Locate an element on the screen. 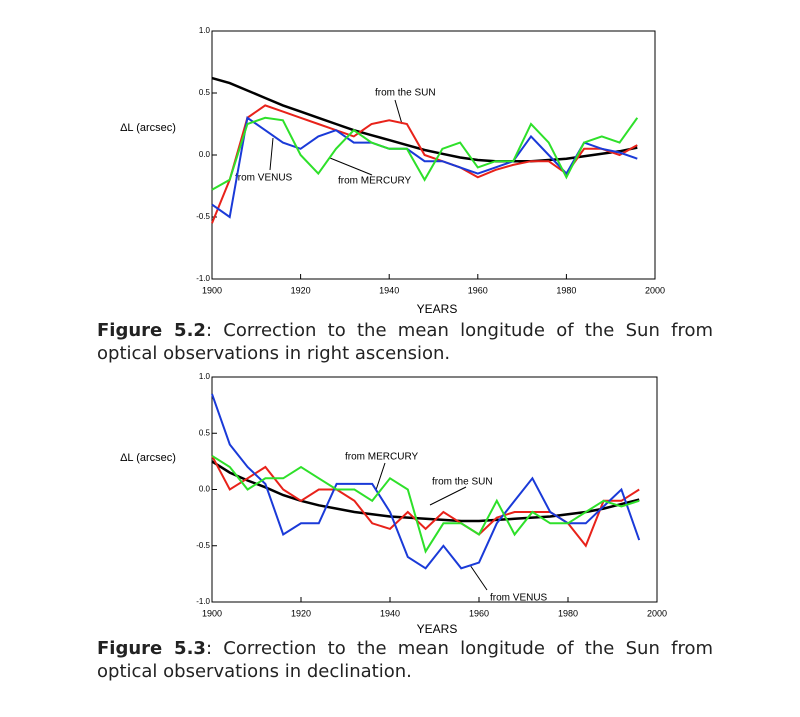  caption-number: Figure 5.2 is located at coordinates (151, 330).